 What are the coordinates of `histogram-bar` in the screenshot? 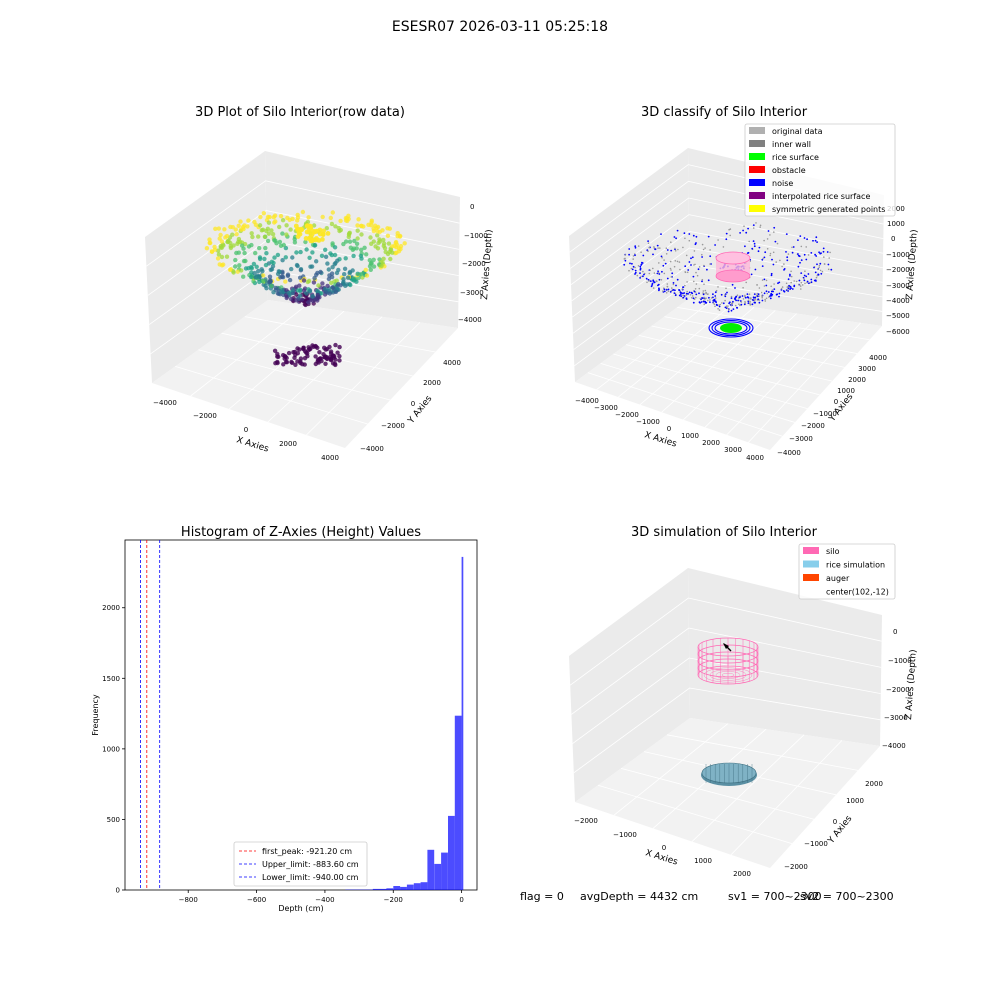 It's located at (410, 887).